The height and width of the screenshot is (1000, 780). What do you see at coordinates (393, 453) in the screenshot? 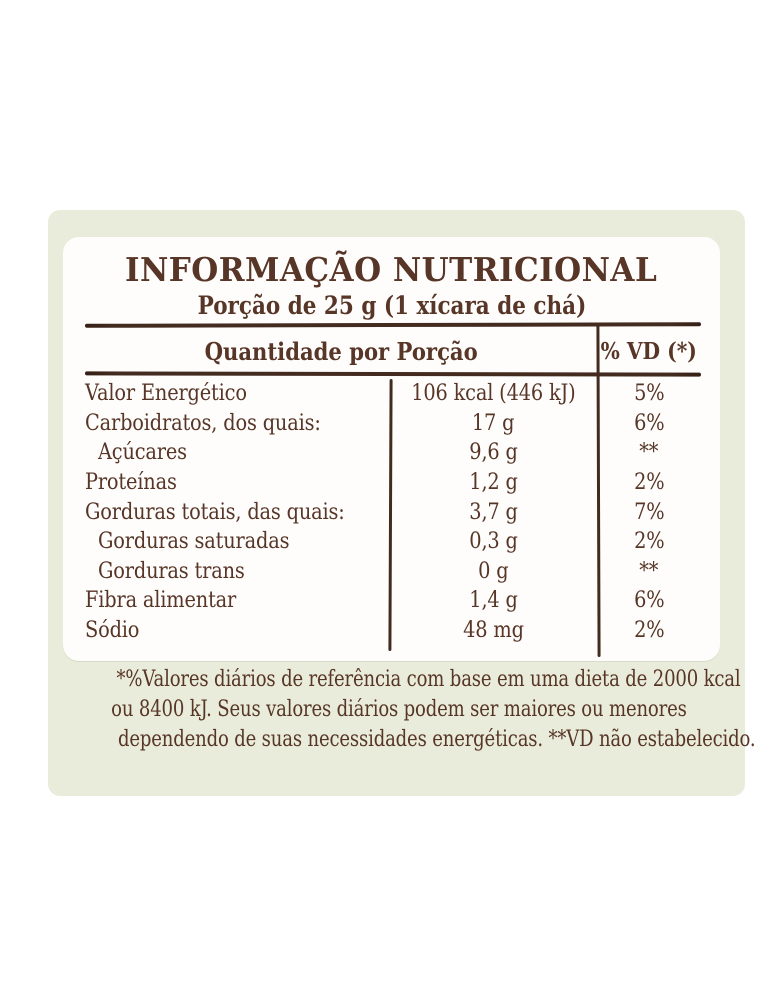
I see `table-row: Açúcares 9,6 g **` at bounding box center [393, 453].